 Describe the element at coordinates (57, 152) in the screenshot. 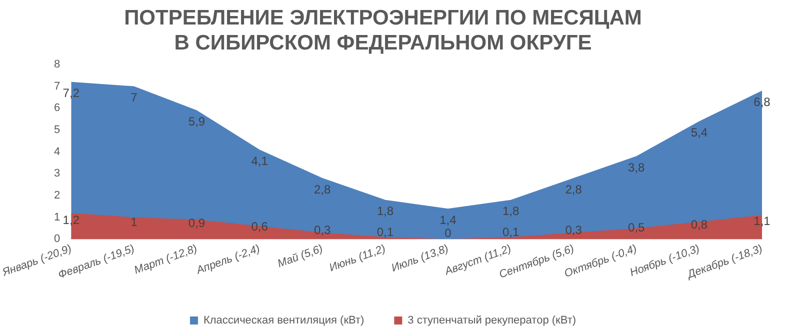

I see `y-tick-label: 4` at that location.